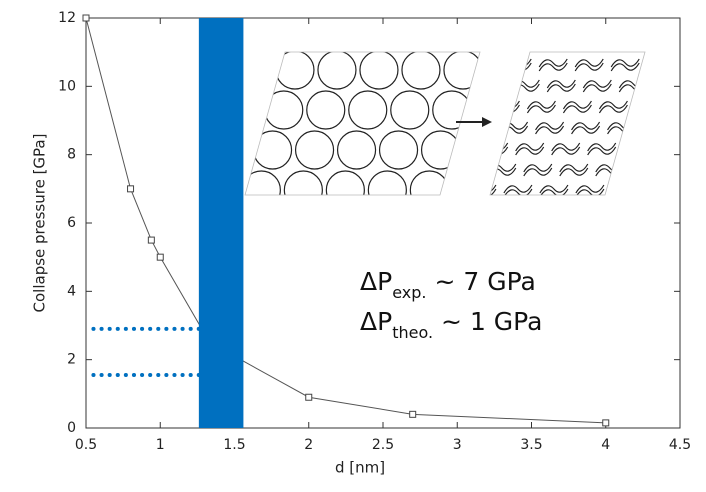 The width and height of the screenshot is (706, 492). I want to click on y-tick-label: 0, so click(71, 428).